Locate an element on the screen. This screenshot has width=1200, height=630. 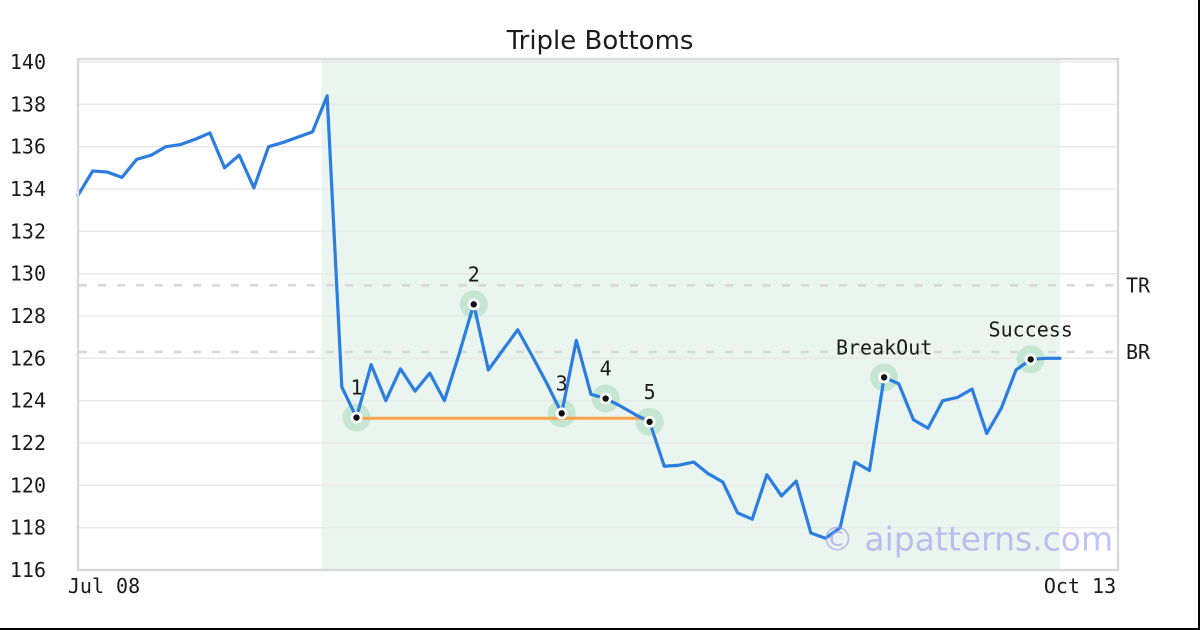
y-tick-label: 126 is located at coordinates (28, 358).